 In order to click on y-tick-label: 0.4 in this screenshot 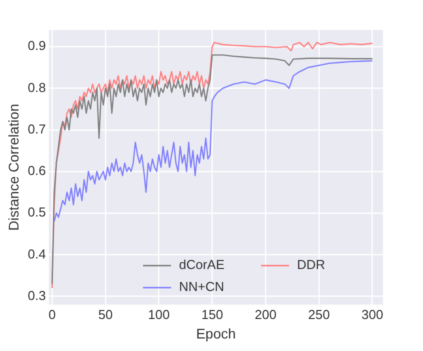, I will do `click(37, 254)`.